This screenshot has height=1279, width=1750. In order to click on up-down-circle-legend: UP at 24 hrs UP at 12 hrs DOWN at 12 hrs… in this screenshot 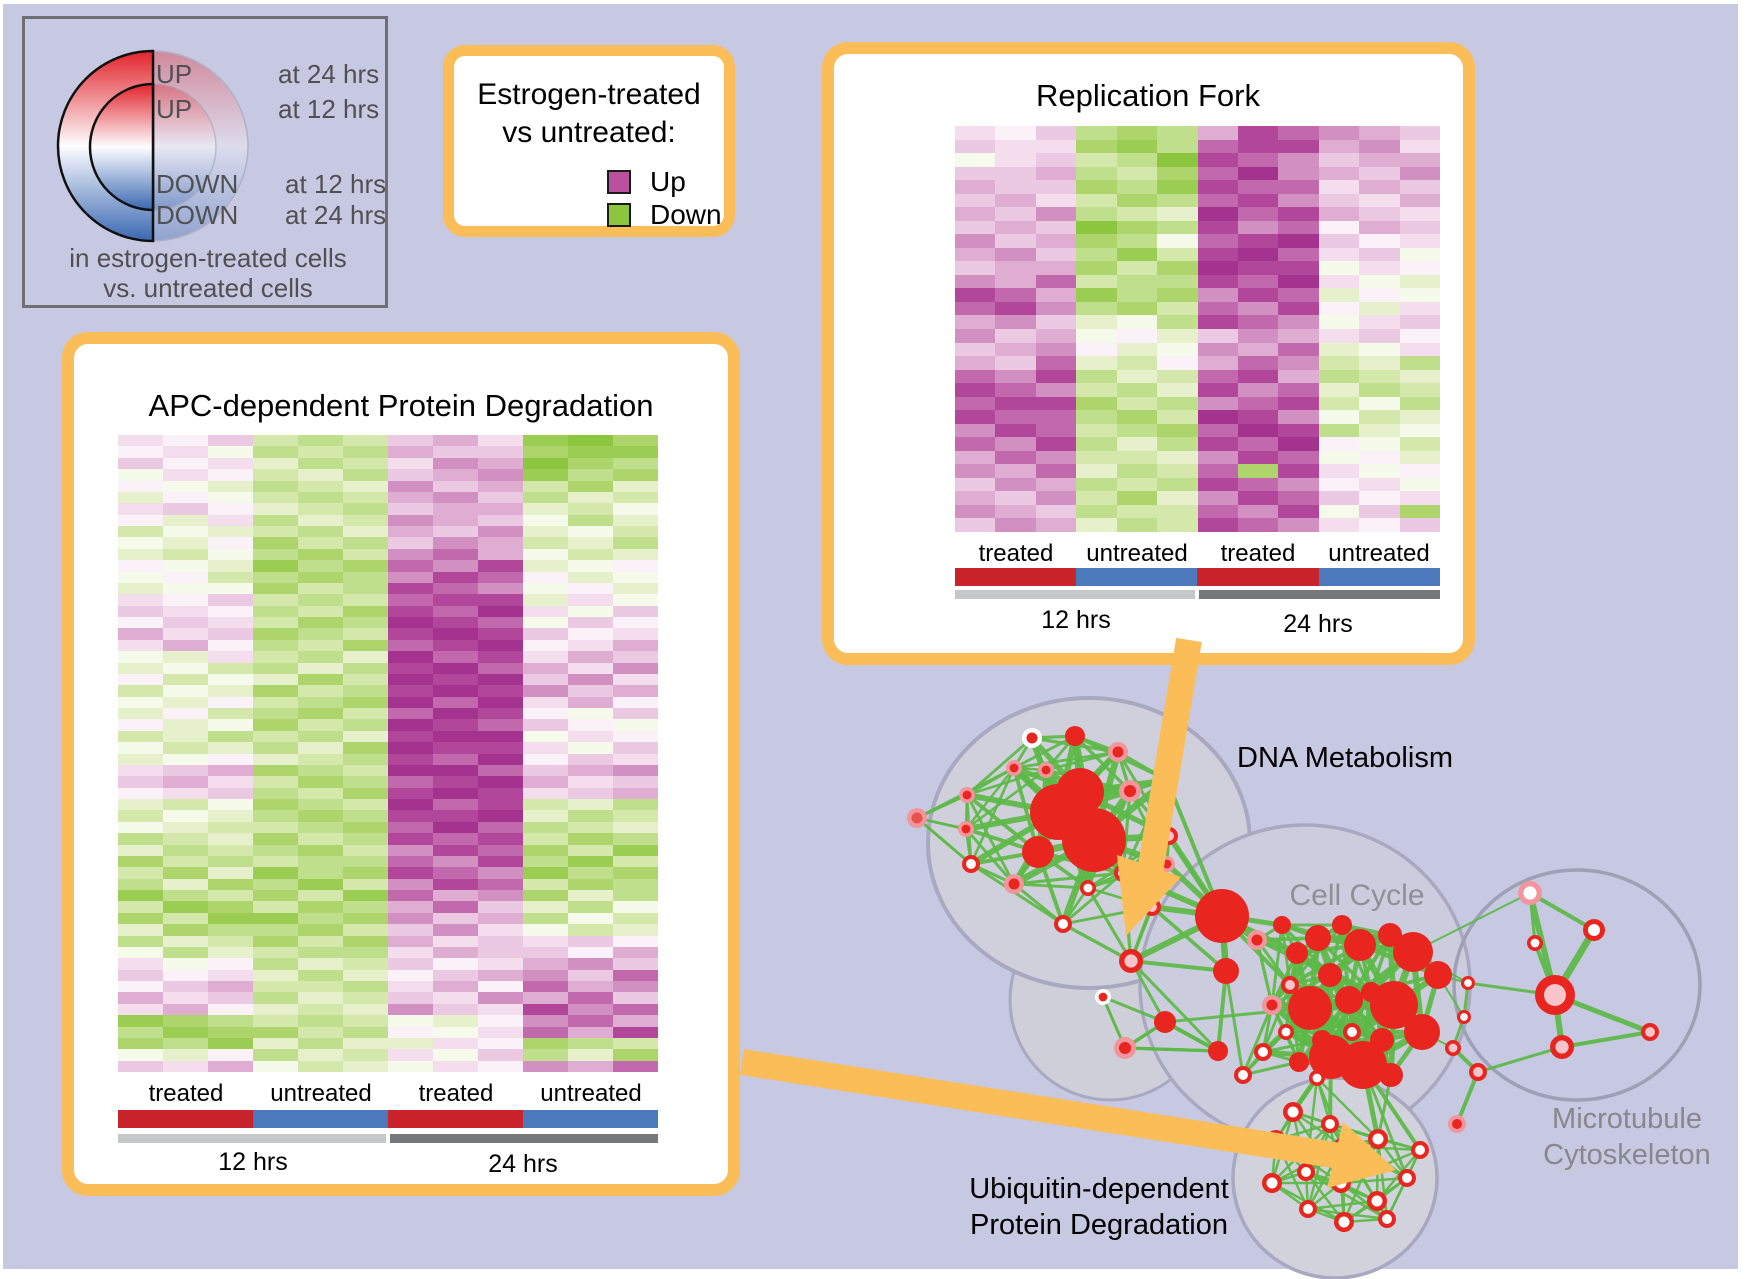, I will do `click(205, 162)`.